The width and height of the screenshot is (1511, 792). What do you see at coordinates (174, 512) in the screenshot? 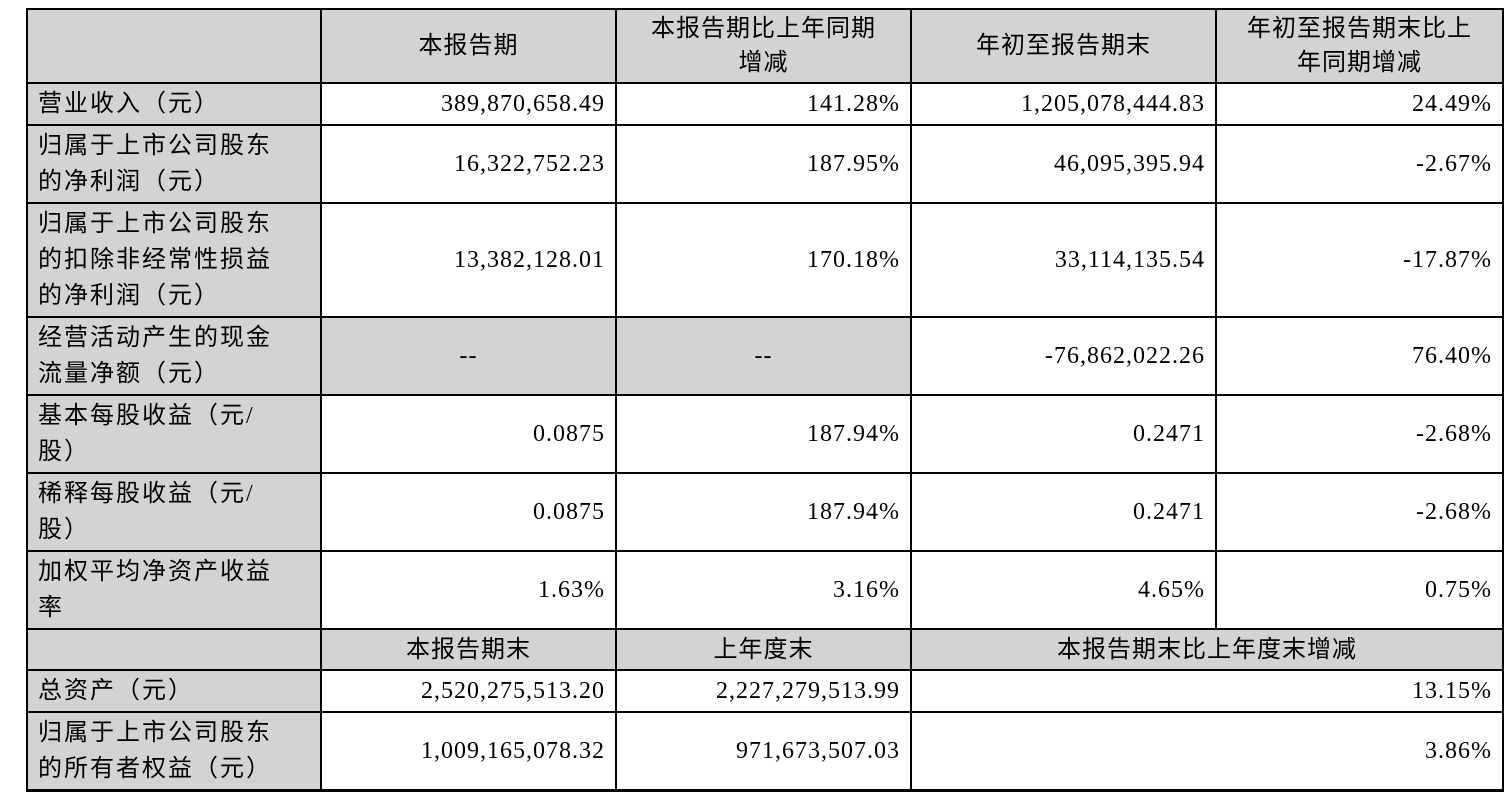
I see `row-label-diluted-eps: 稀释每股收益（元/ 股）` at bounding box center [174, 512].